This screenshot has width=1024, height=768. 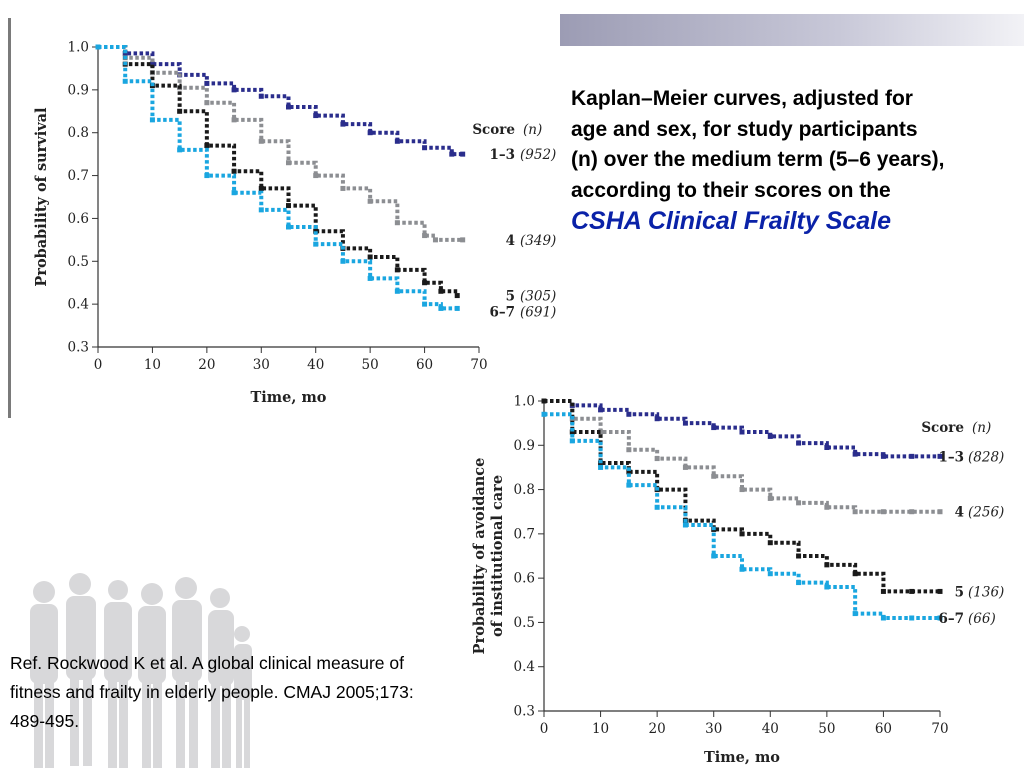 I want to click on y-tick-label: 0.3, so click(x=524, y=712).